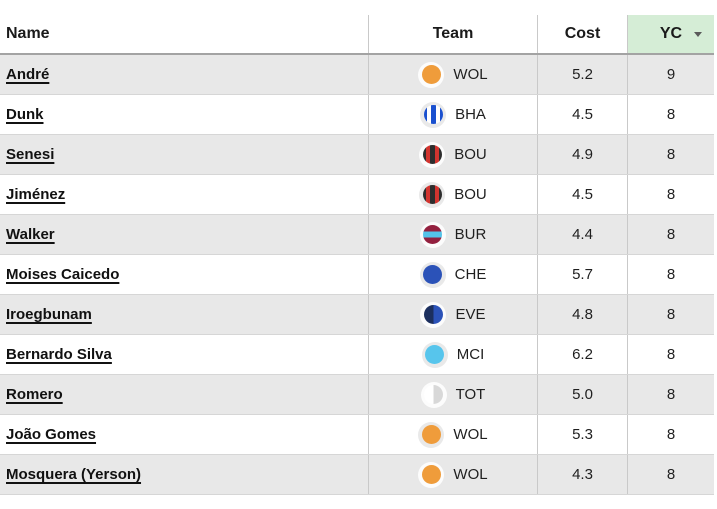 The width and height of the screenshot is (717, 509). I want to click on team-badge-group: BHA, so click(453, 114).